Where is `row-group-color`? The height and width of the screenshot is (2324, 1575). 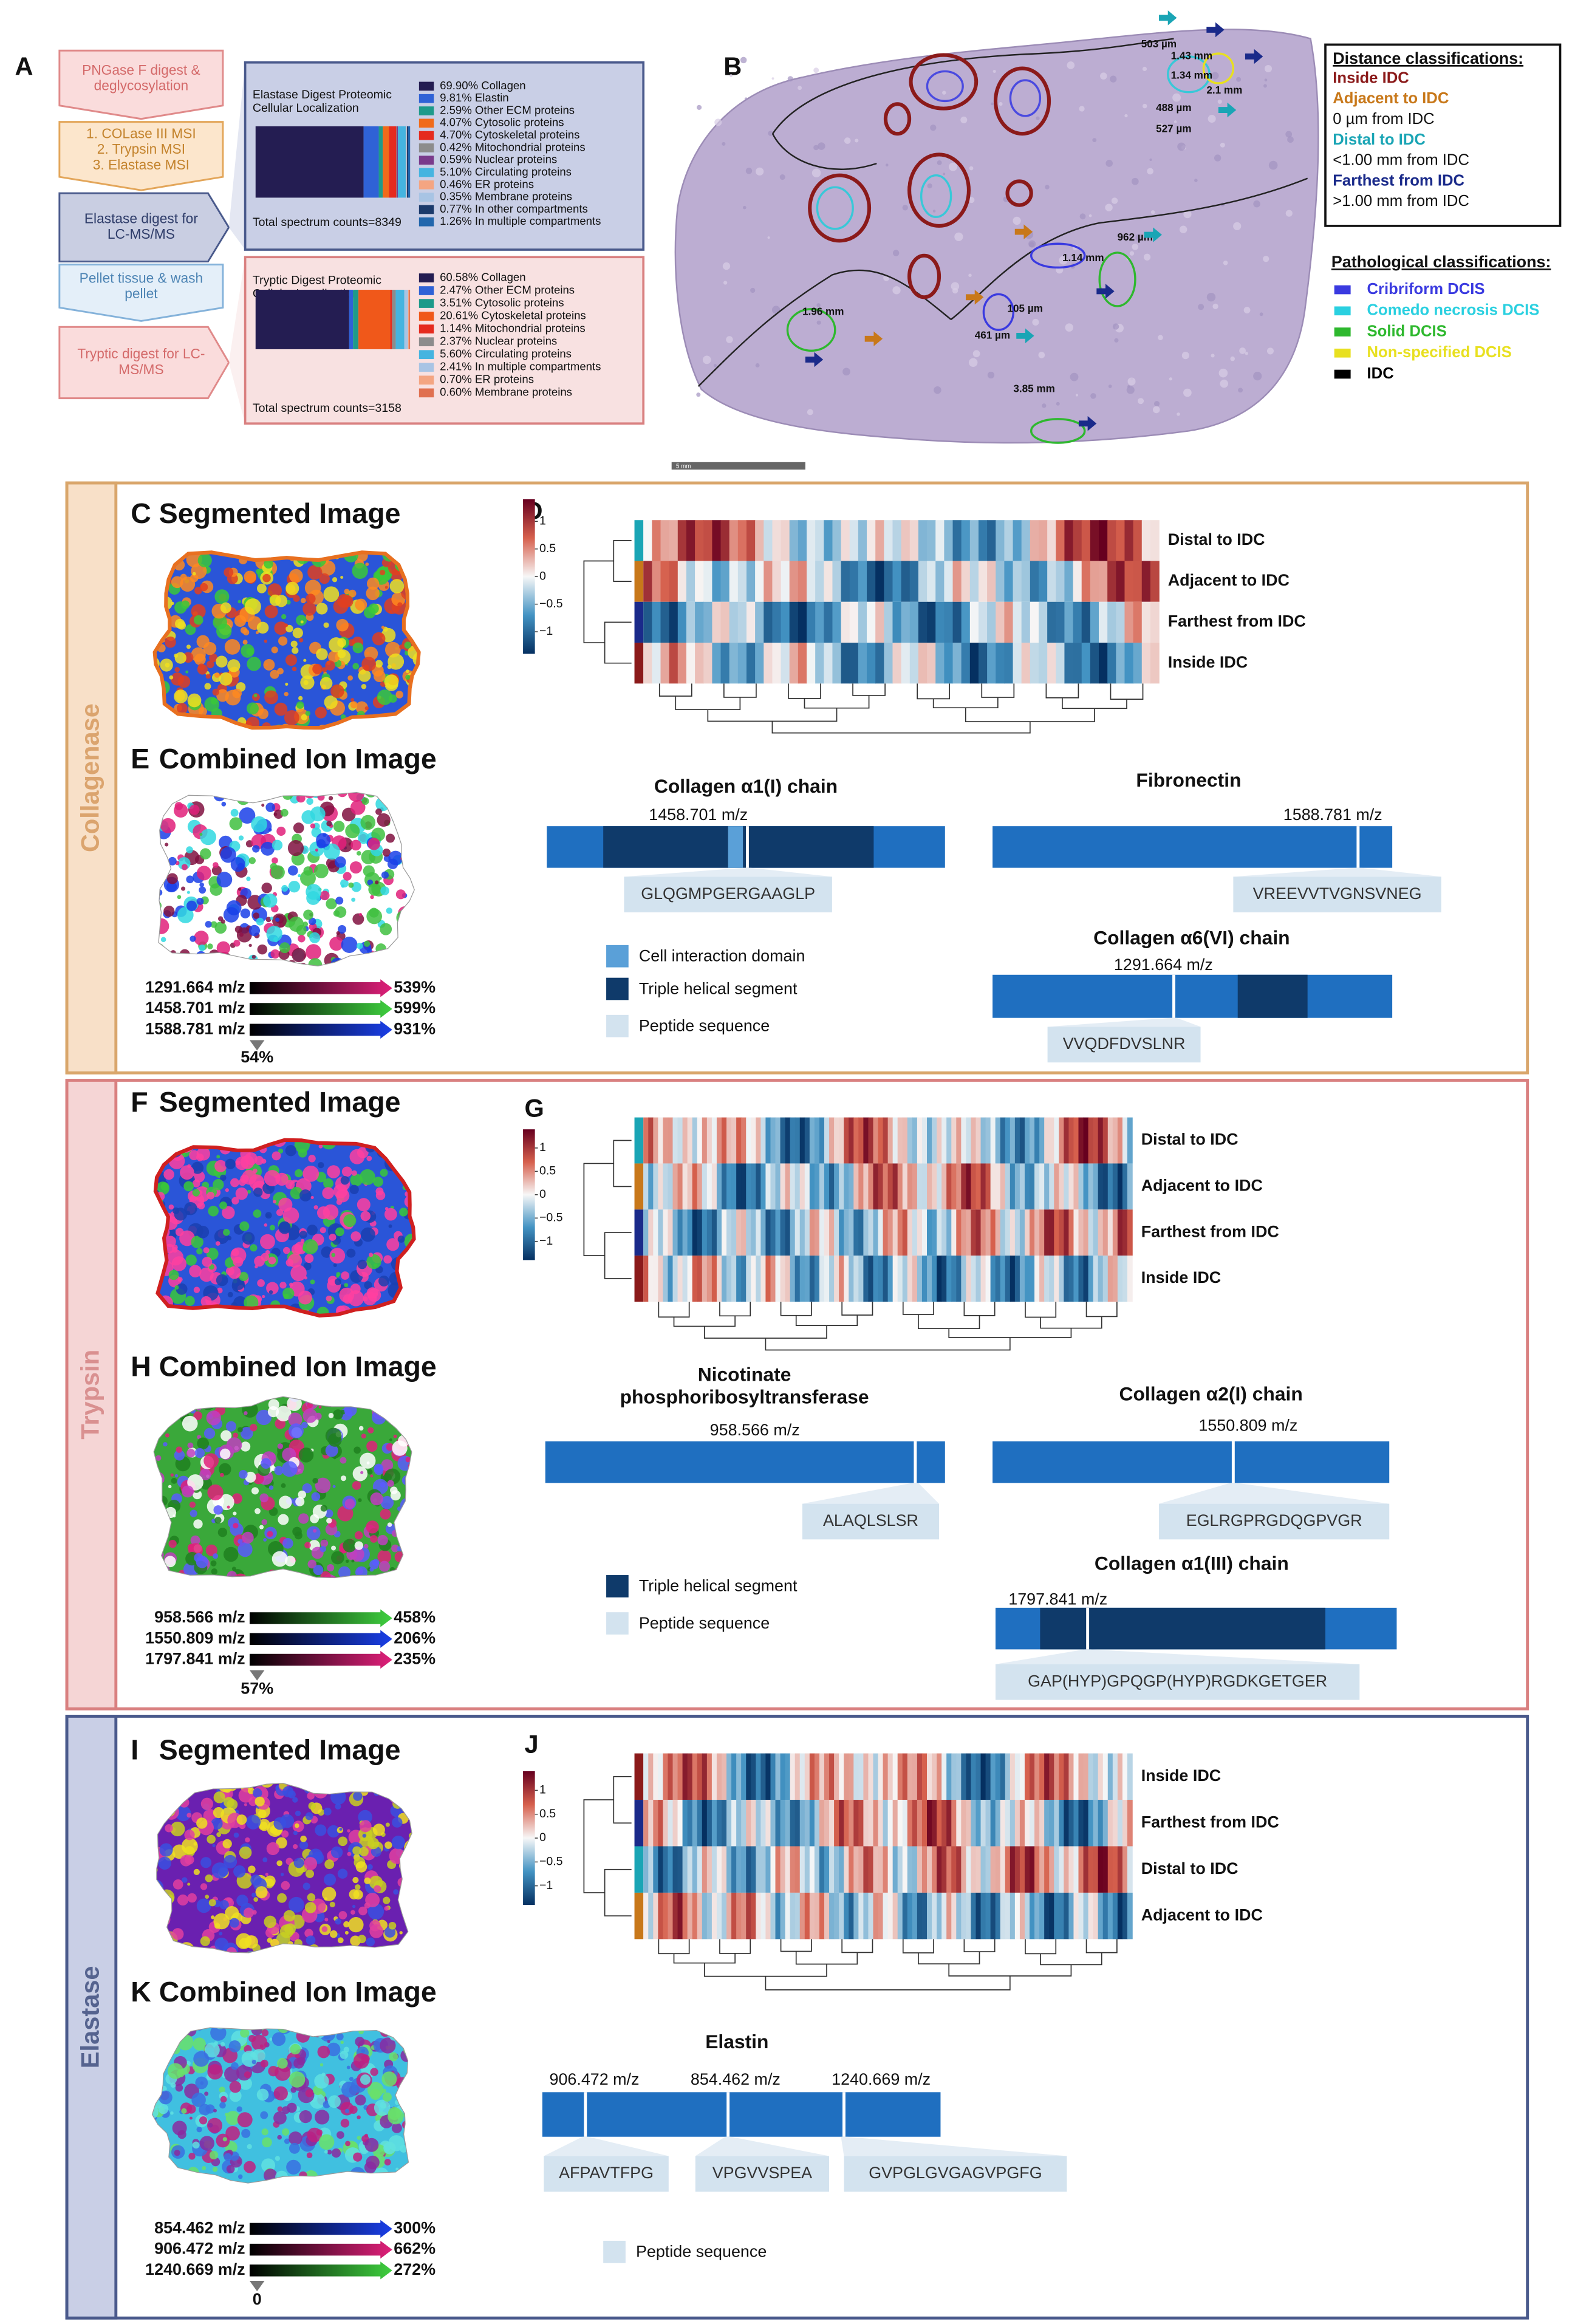 row-group-color is located at coordinates (639, 622).